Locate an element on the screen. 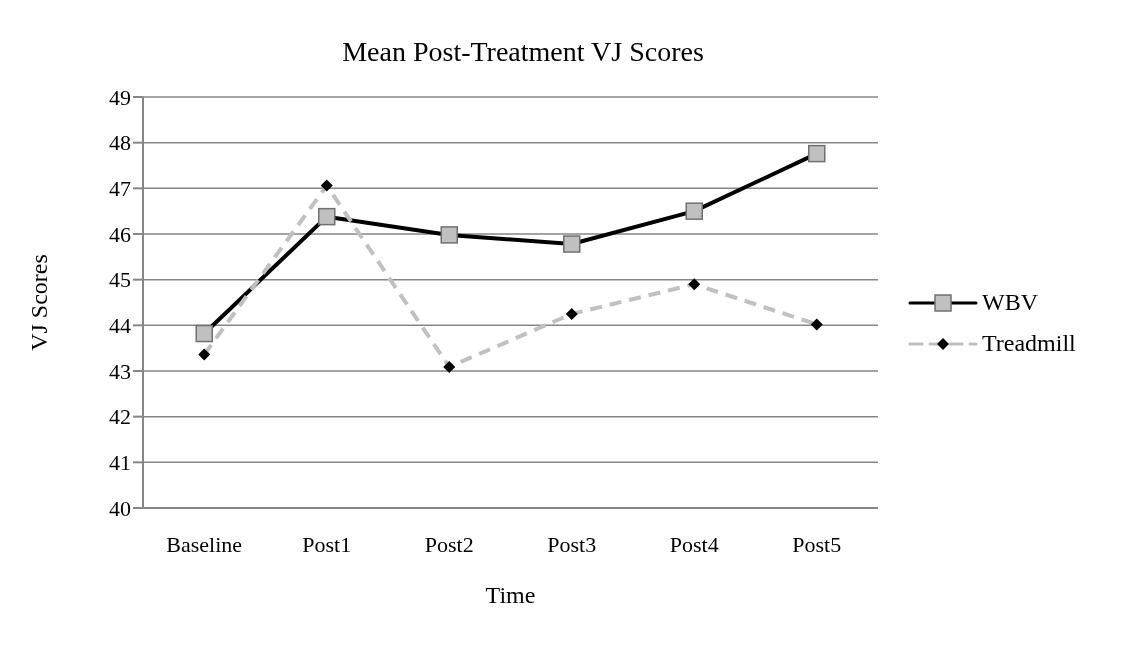 The image size is (1144, 649). y-tick-label: 46 is located at coordinates (120, 234).